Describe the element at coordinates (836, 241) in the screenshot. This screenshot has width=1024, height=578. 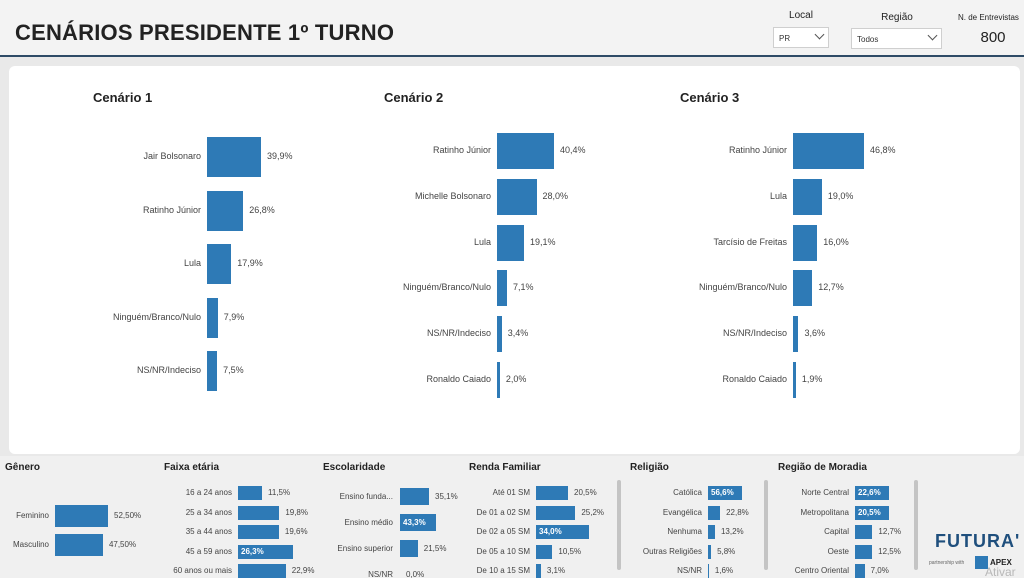
I see `bar-value-label: 16,0%` at that location.